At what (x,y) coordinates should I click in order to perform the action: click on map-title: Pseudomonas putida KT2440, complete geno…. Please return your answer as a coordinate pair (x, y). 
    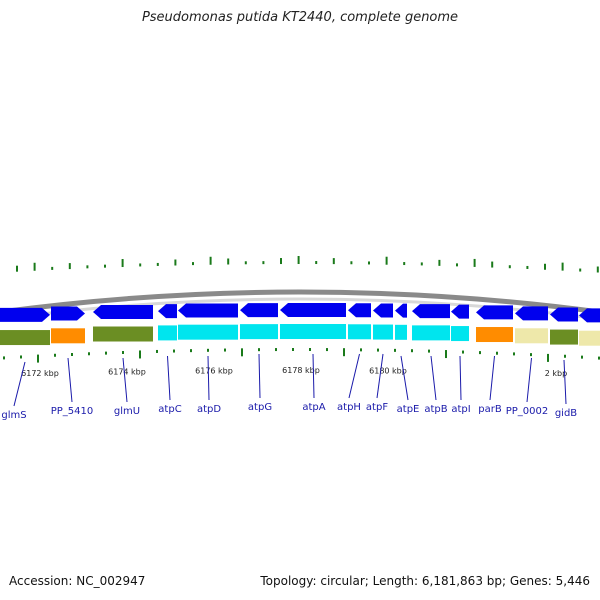
    Looking at the image, I should click on (300, 17).